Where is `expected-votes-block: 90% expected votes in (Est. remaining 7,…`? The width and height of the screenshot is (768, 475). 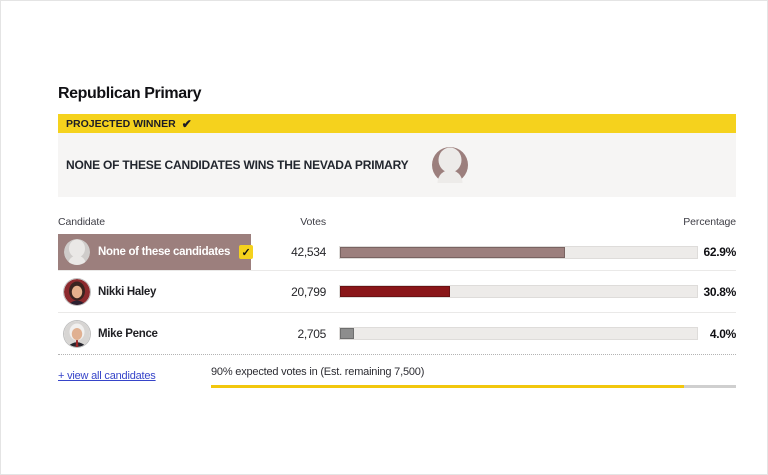 expected-votes-block: 90% expected votes in (Est. remaining 7,… is located at coordinates (473, 377).